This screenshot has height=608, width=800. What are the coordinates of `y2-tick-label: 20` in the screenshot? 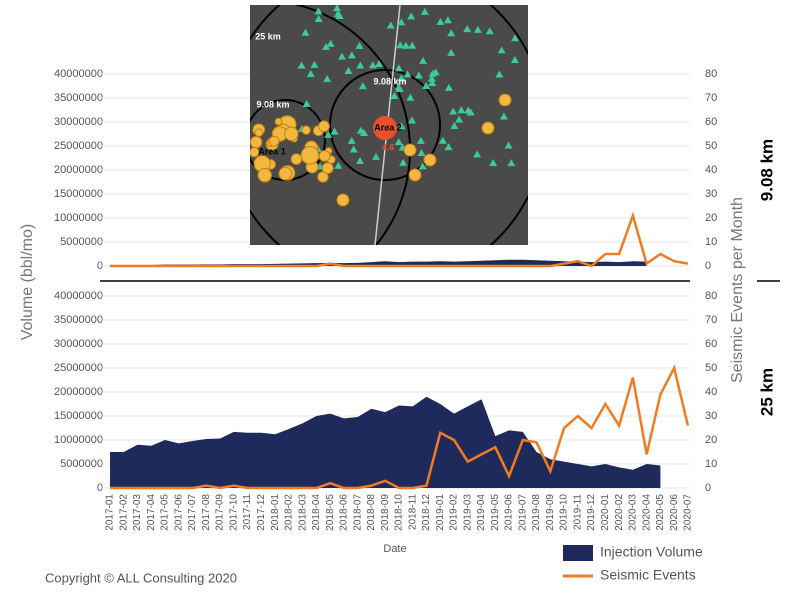 It's located at (711, 218).